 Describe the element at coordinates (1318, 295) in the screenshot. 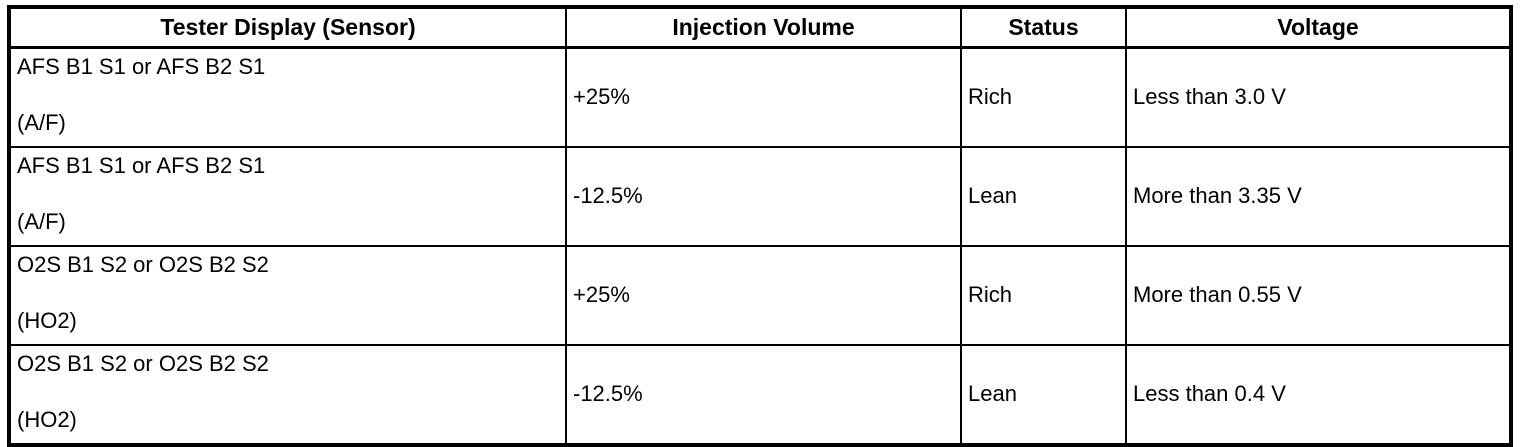

I see `cell-voltage: More than 0.55 V` at that location.